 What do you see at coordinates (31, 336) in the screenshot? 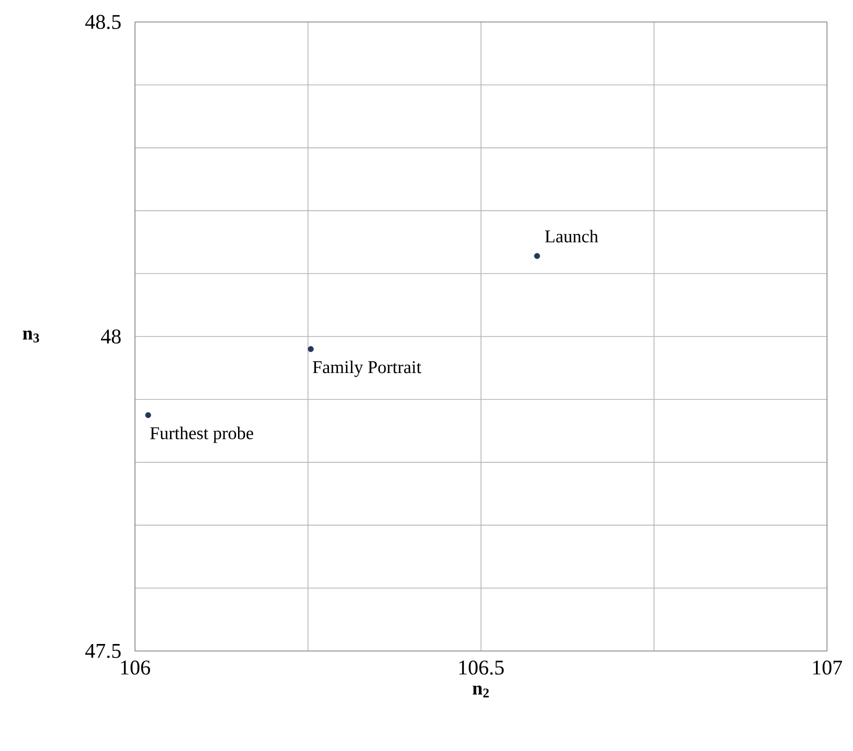
I see `y-axis-title: n$_{3}$` at bounding box center [31, 336].